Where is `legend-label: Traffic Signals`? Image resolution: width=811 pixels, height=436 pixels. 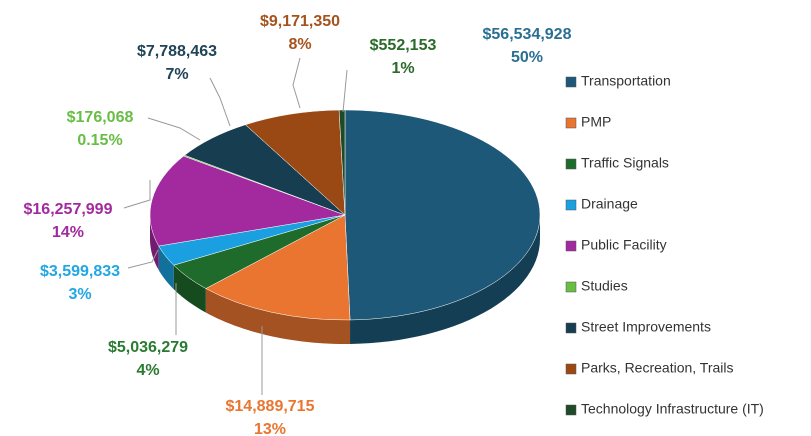 legend-label: Traffic Signals is located at coordinates (625, 163).